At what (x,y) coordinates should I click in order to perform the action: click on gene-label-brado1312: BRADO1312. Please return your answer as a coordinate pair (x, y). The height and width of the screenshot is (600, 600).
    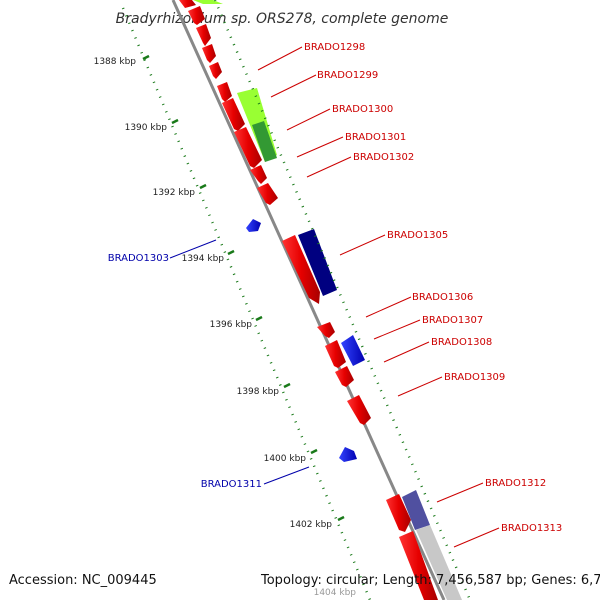
    Looking at the image, I should click on (515, 483).